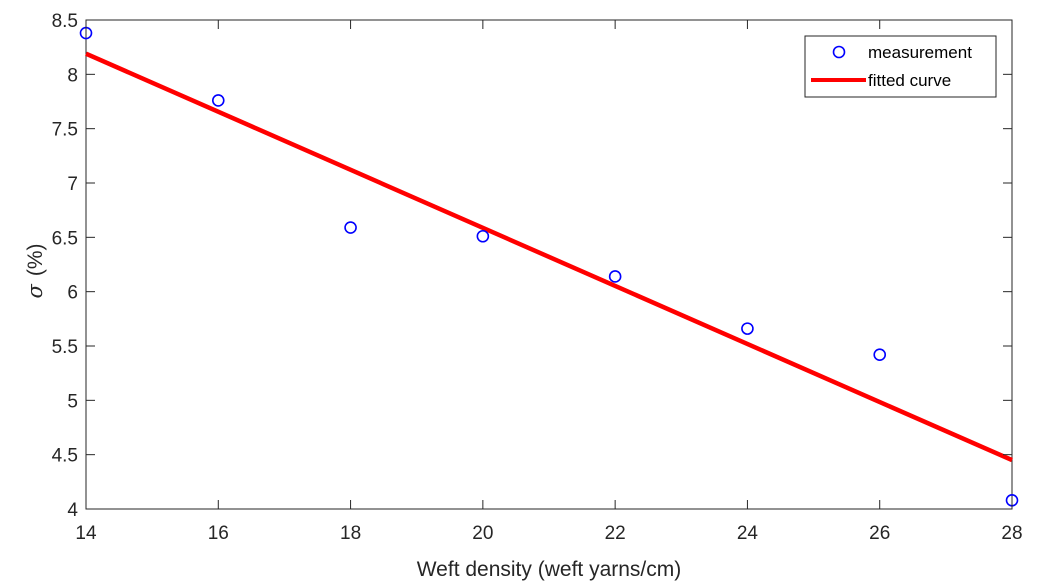  Describe the element at coordinates (549, 569) in the screenshot. I see `x-axis-label: Weft density (weft yarns/cm)` at that location.